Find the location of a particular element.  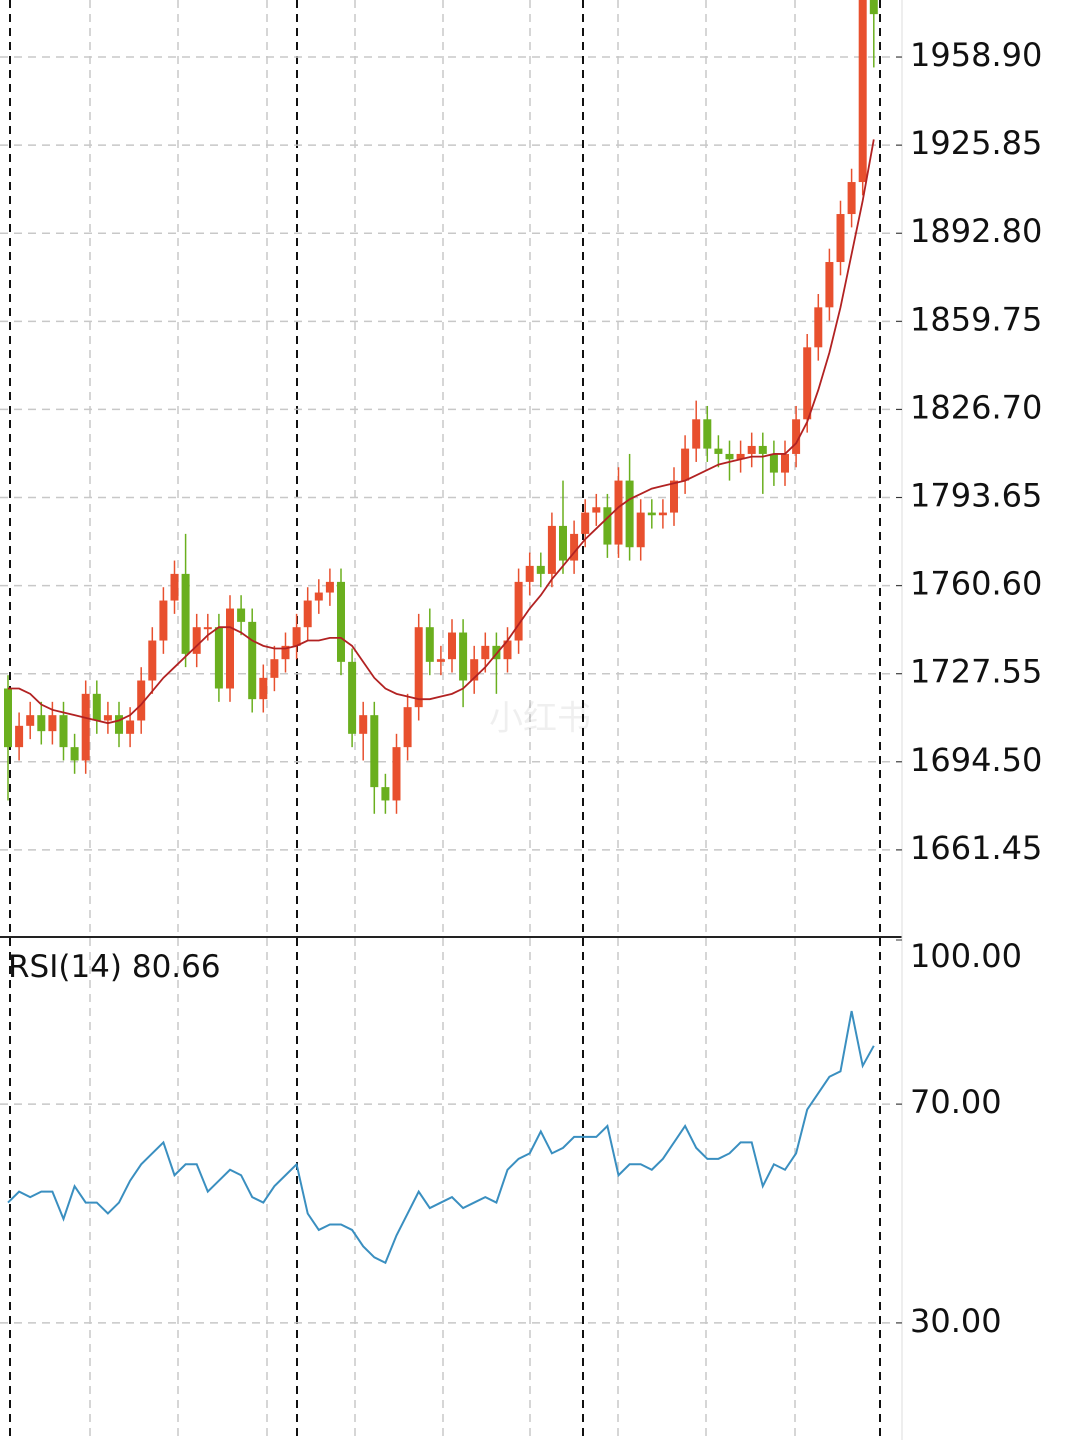

rsi-line is located at coordinates (441, 1137).